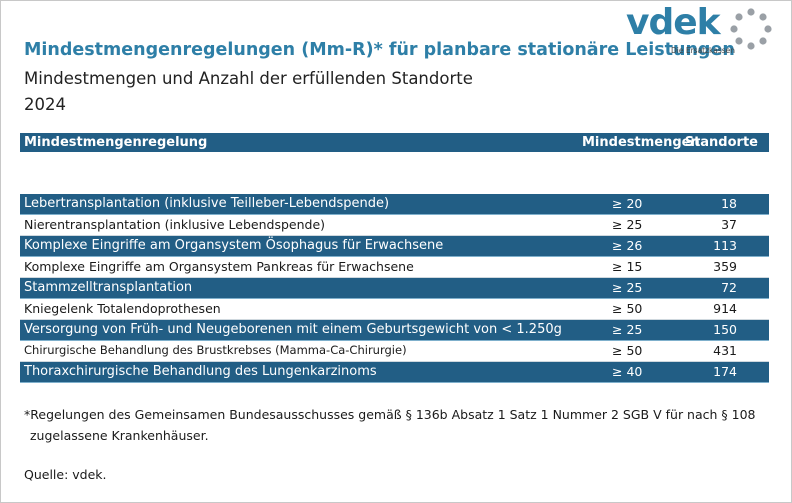 The image size is (792, 503). Describe the element at coordinates (729, 203) in the screenshot. I see `row-sites: 18` at that location.